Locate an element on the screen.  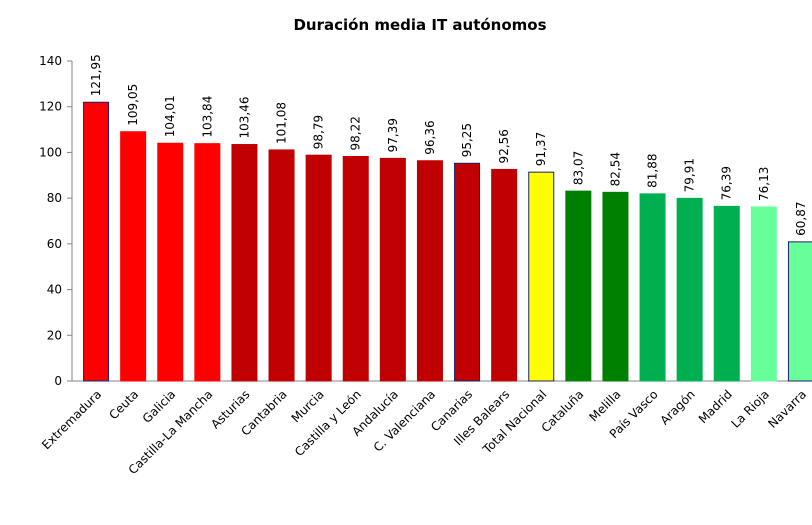
value-label: 82,54 is located at coordinates (615, 169).